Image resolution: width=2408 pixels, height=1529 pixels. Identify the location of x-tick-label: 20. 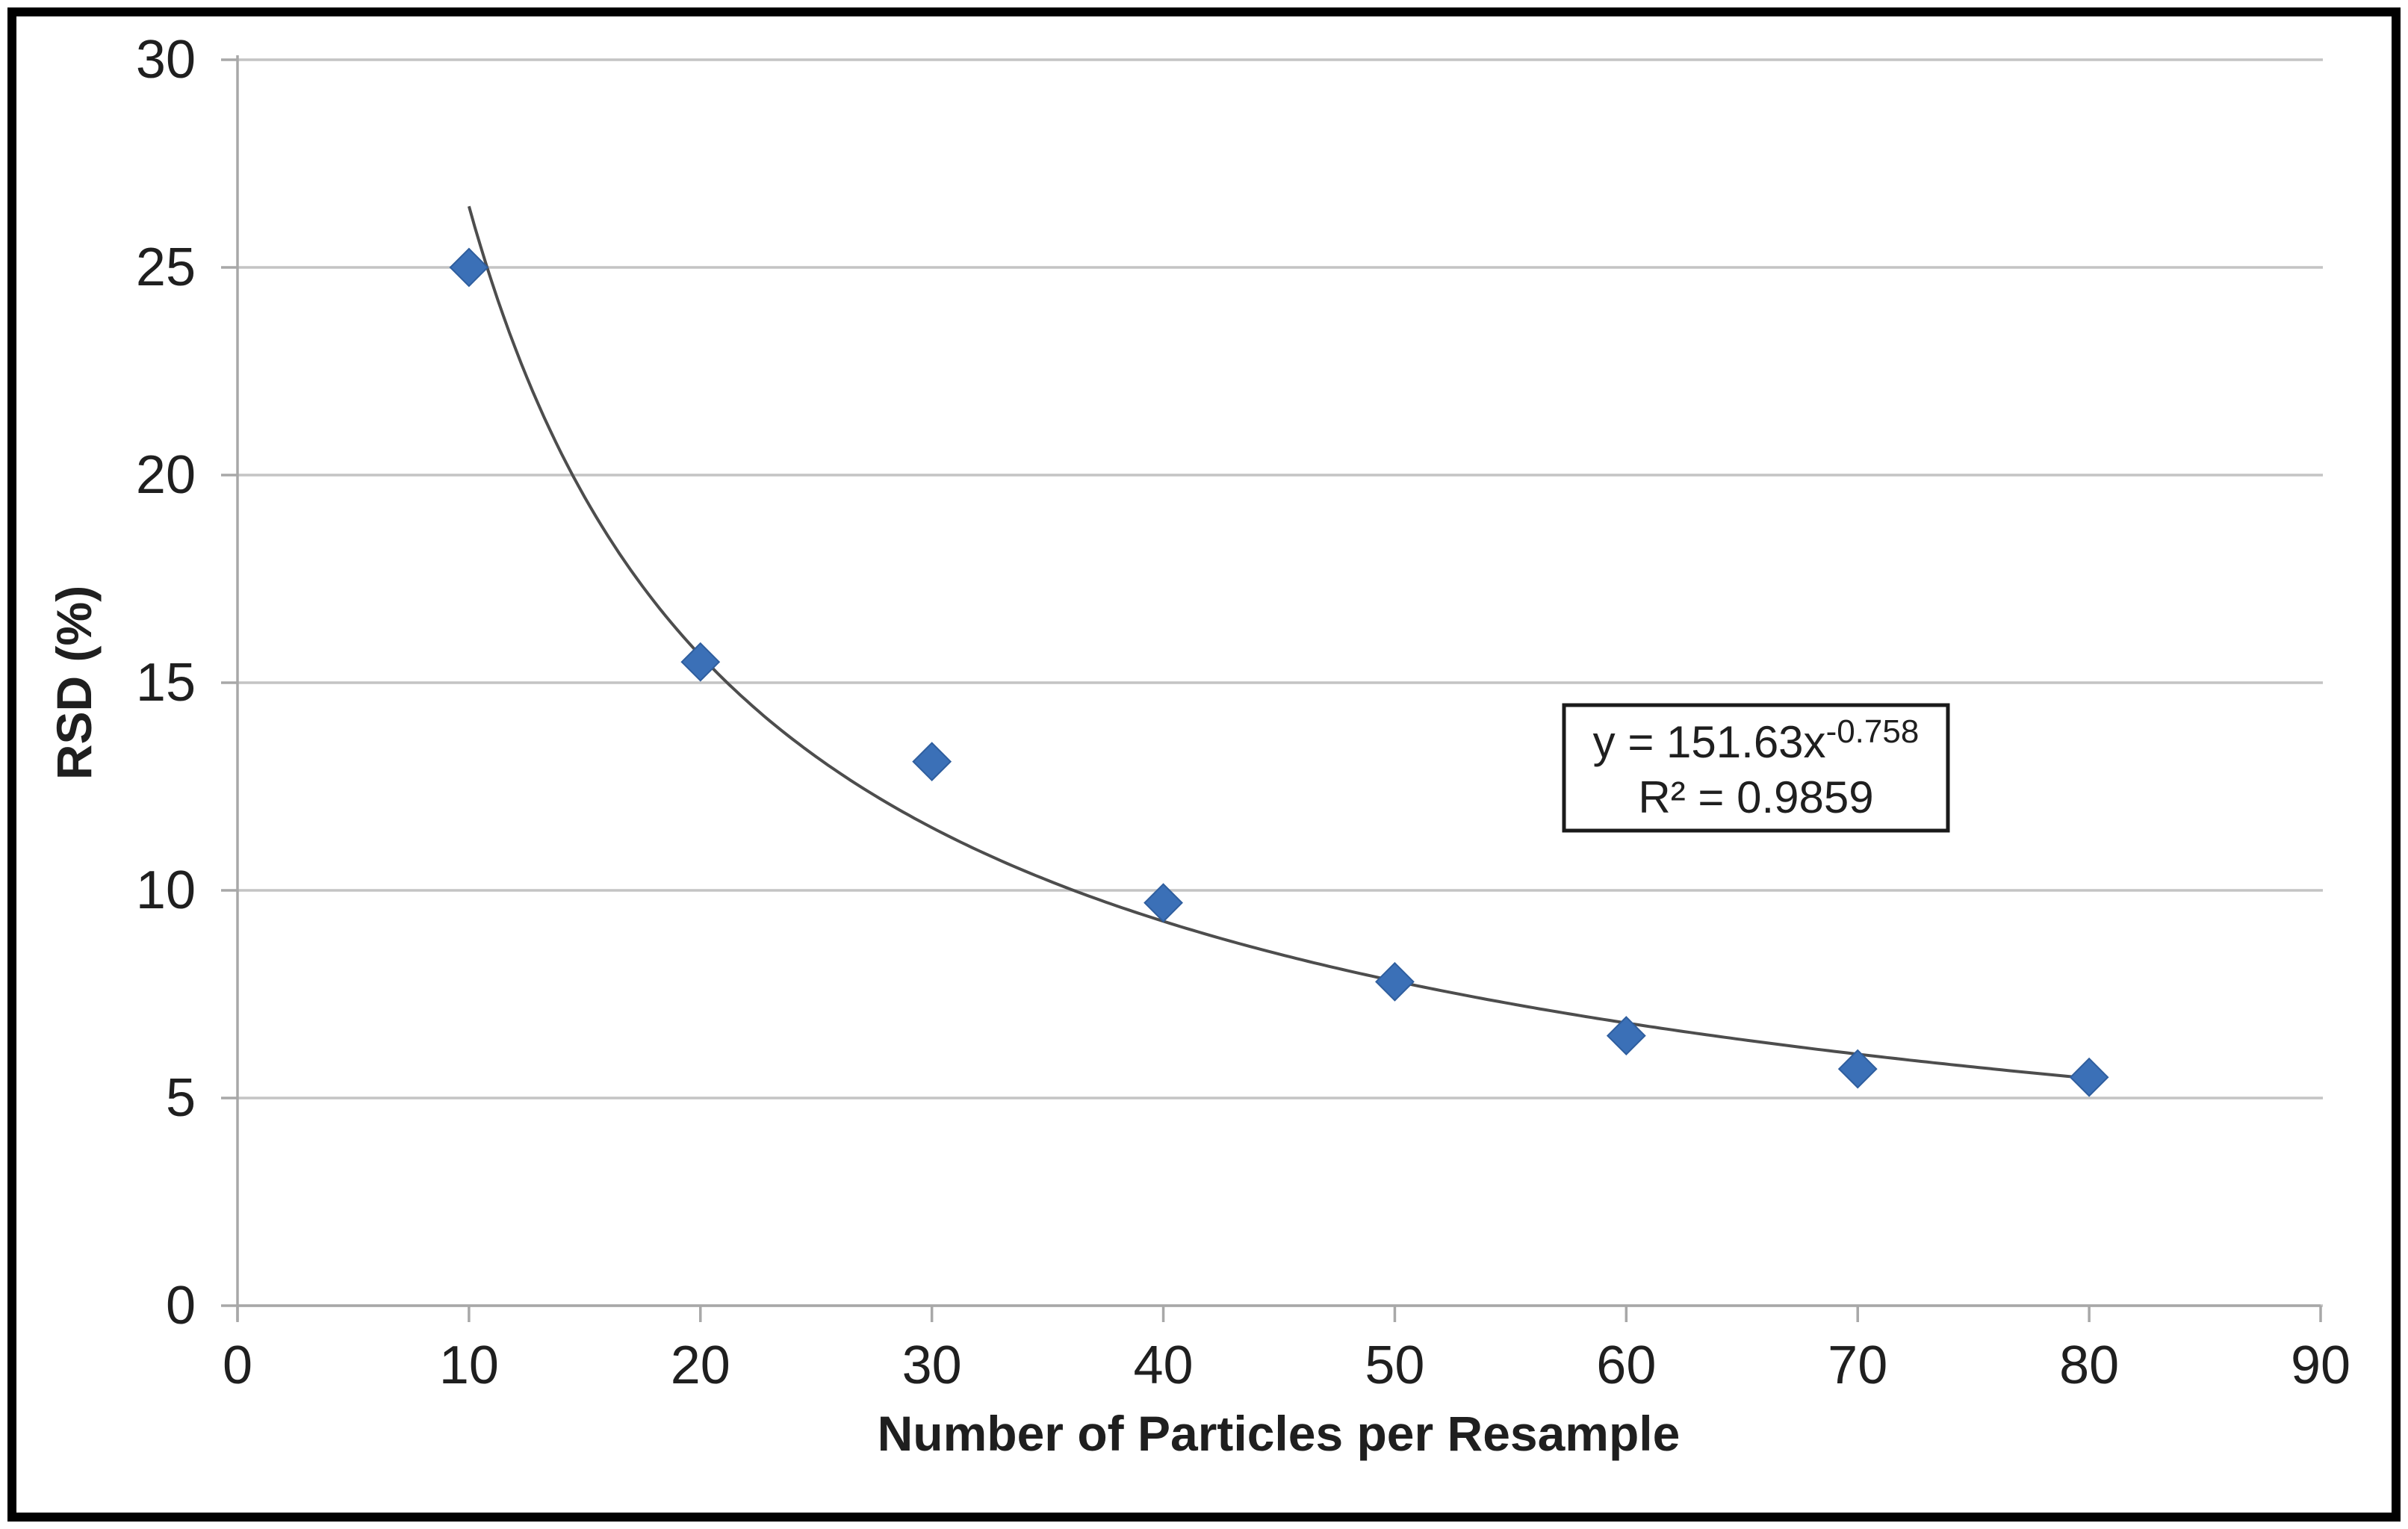
(701, 1365).